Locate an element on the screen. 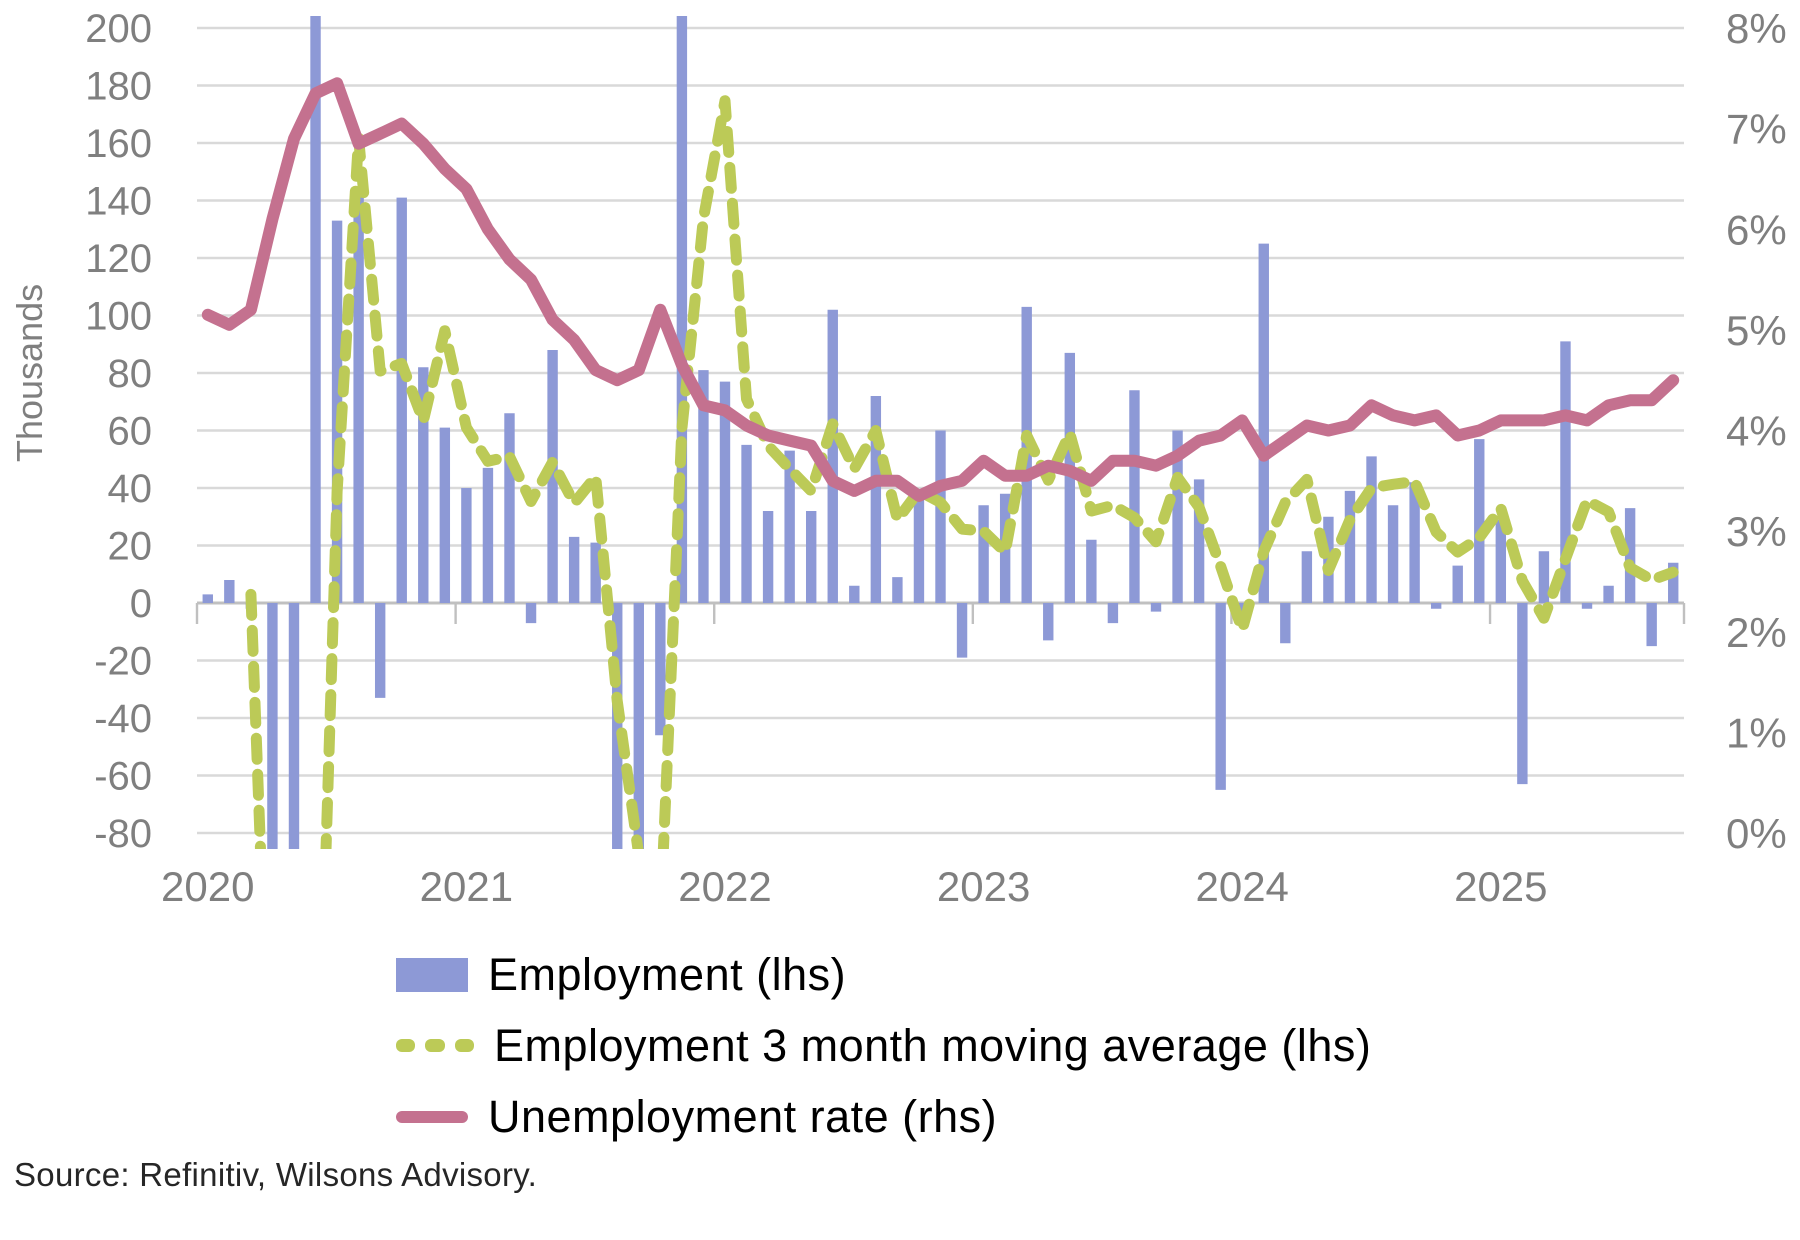 This screenshot has width=1800, height=1240. left-axis-tick-label: 60 is located at coordinates (130, 432).